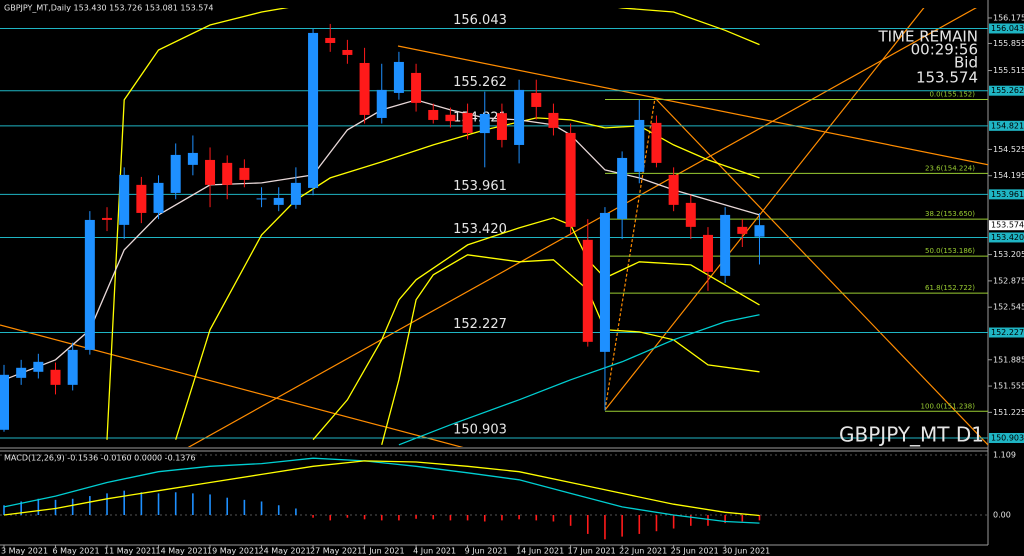 Image resolution: width=1024 pixels, height=556 pixels. What do you see at coordinates (480, 229) in the screenshot?
I see `level-label: 153.420` at bounding box center [480, 229].